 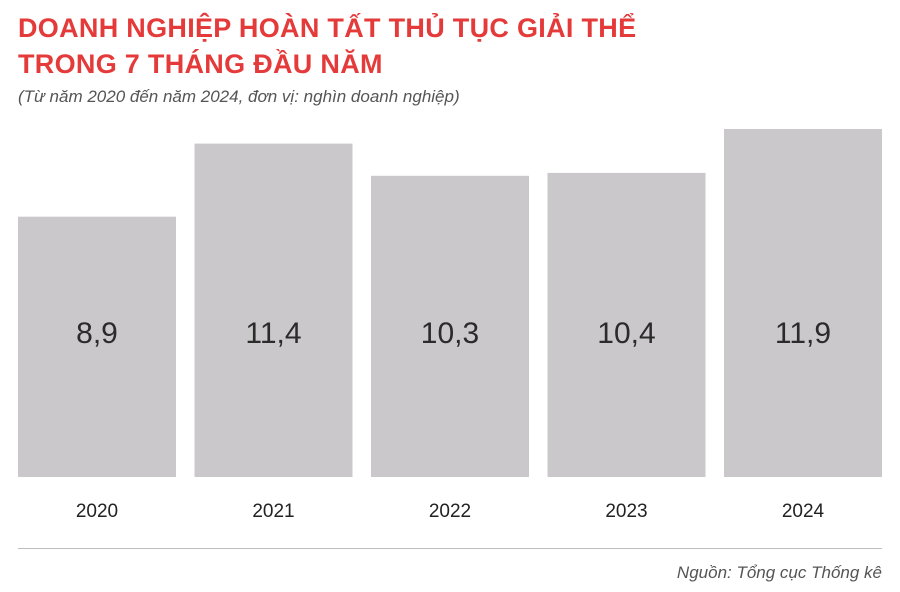 What do you see at coordinates (97, 333) in the screenshot?
I see `value-label-2020: 8,9` at bounding box center [97, 333].